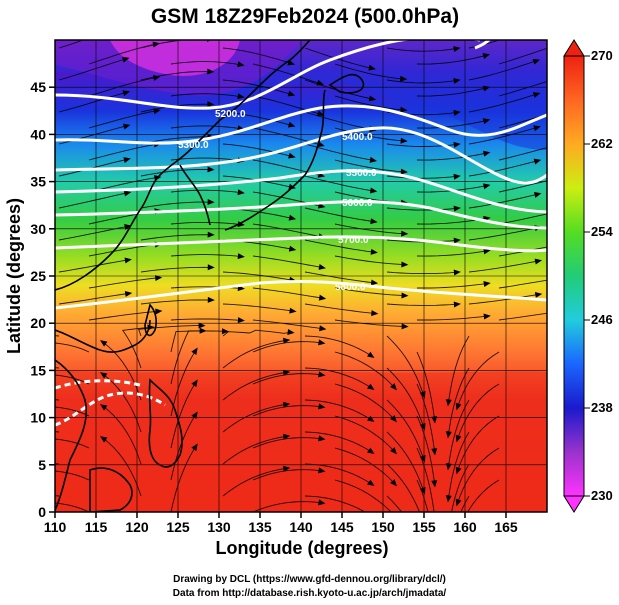 This screenshot has width=619, height=605. I want to click on y-tick-label: 5, so click(42, 465).